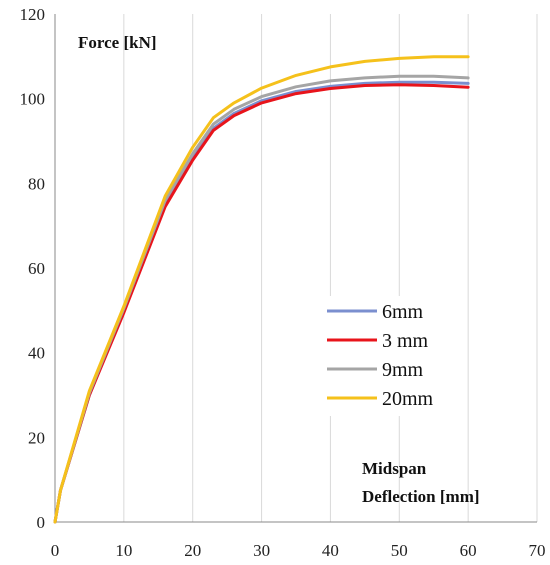 This screenshot has height=565, width=550. Describe the element at coordinates (123, 550) in the screenshot. I see `x-tick-label-1: 10` at that location.